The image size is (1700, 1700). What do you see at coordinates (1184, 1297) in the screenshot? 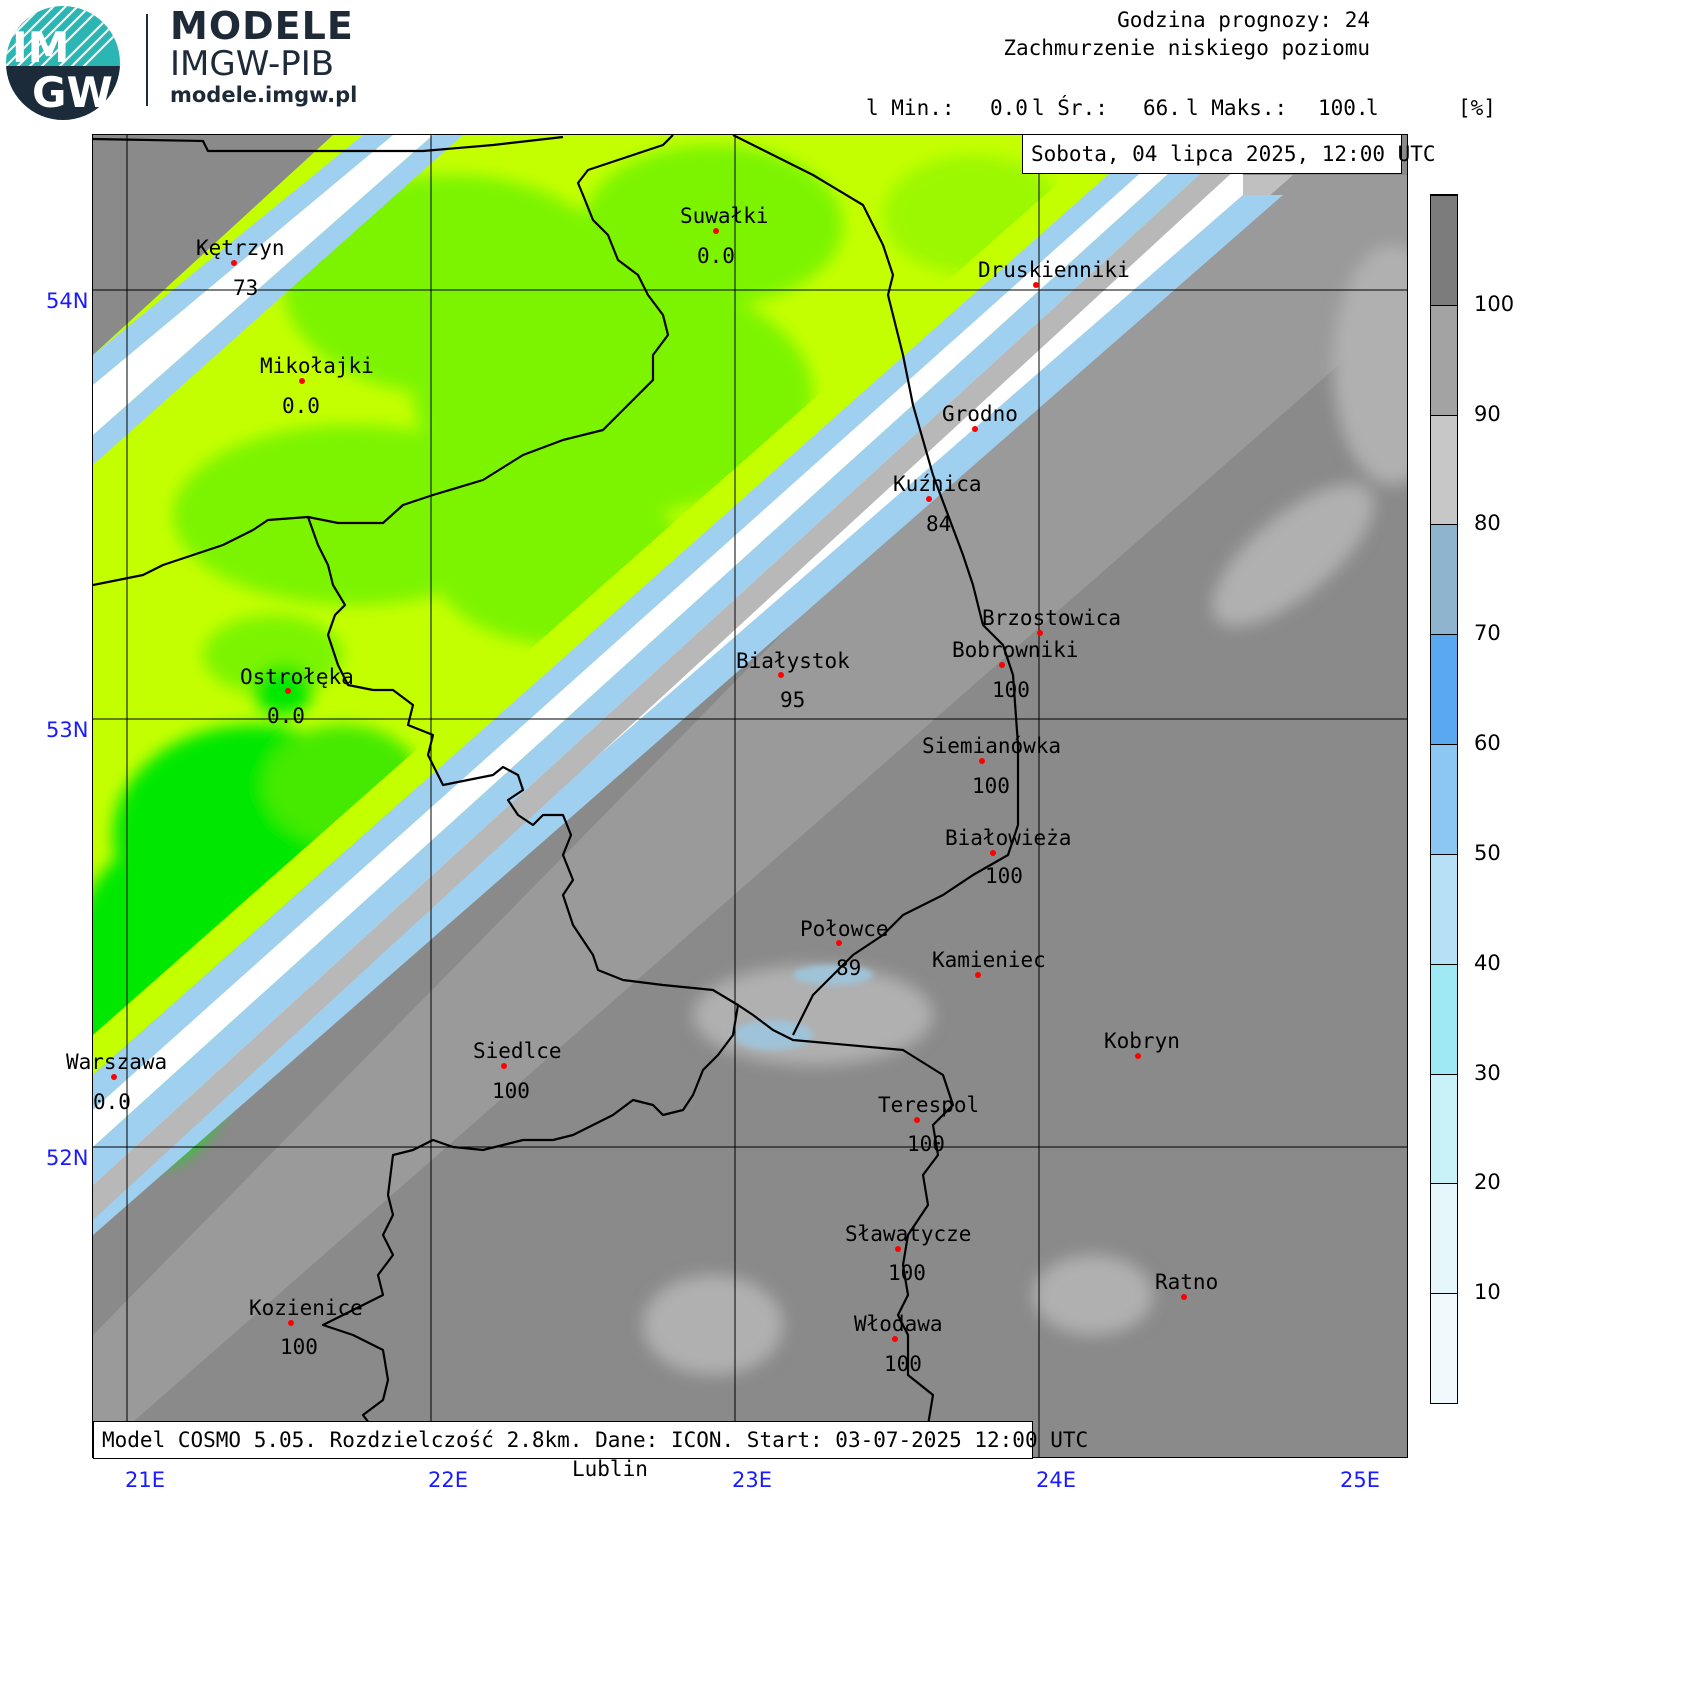
I see `city-dot-ratno` at bounding box center [1184, 1297].